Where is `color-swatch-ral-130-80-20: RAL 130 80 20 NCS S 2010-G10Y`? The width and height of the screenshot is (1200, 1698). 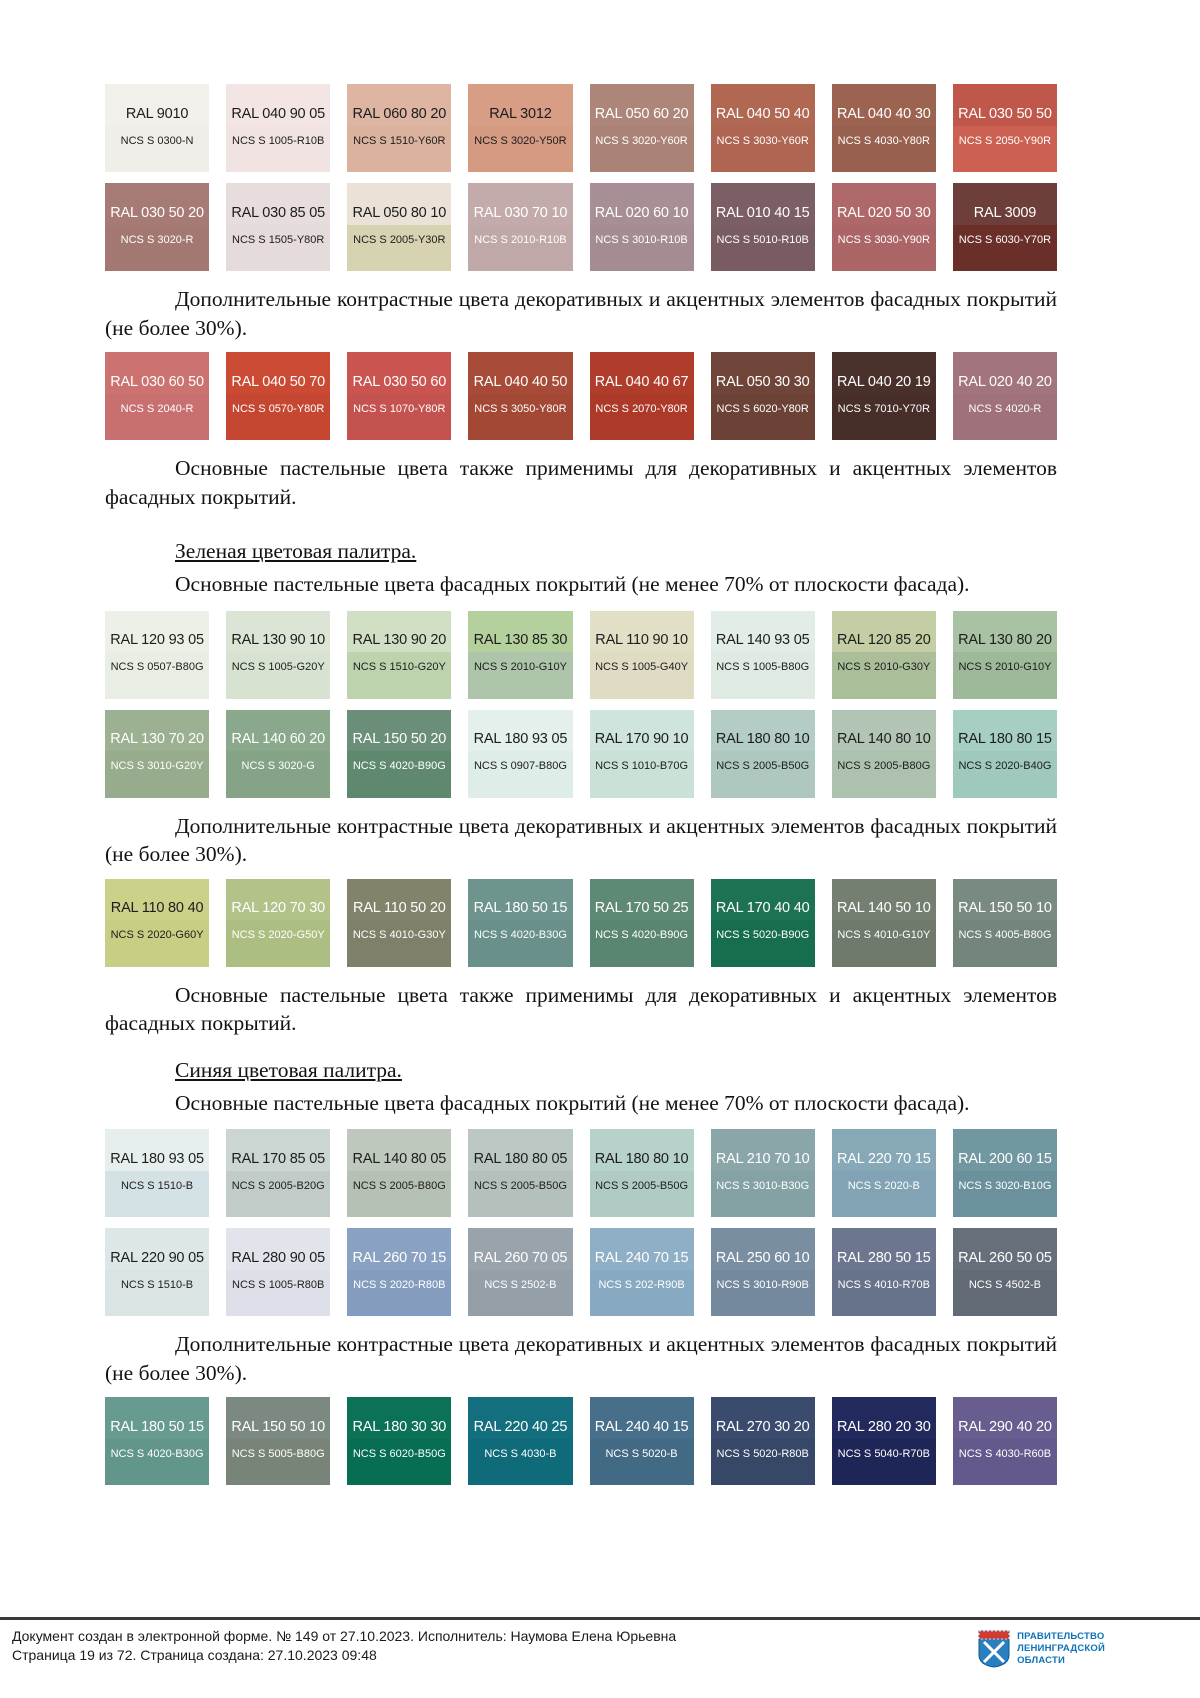 color-swatch-ral-130-80-20: RAL 130 80 20 NCS S 2010-G10Y is located at coordinates (1004, 654).